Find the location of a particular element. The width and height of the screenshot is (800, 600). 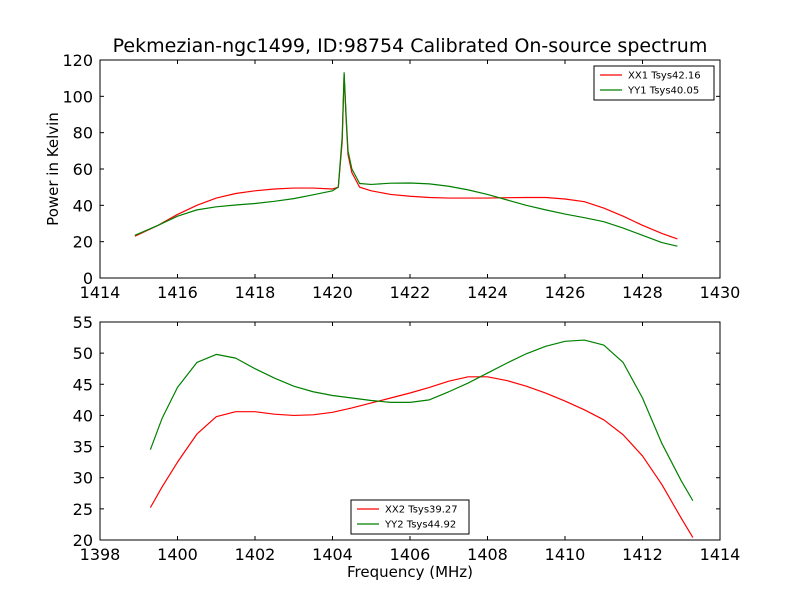

x-tick-label: 1410 is located at coordinates (565, 554).